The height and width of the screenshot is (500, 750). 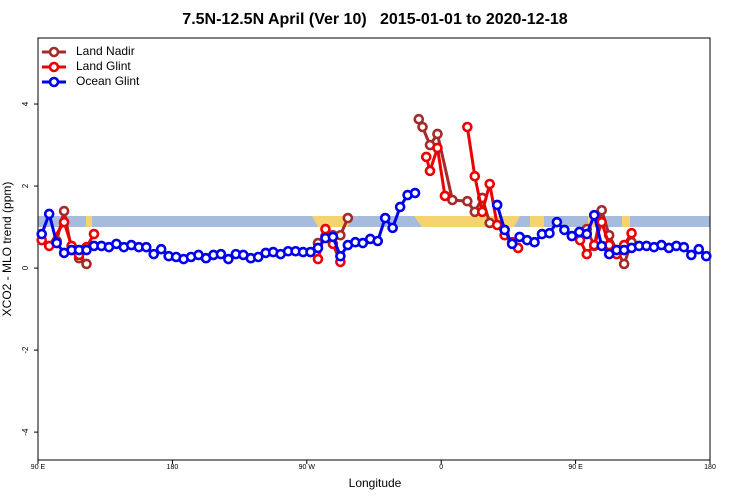 I want to click on x-tick-label: 90 W, so click(x=307, y=467).